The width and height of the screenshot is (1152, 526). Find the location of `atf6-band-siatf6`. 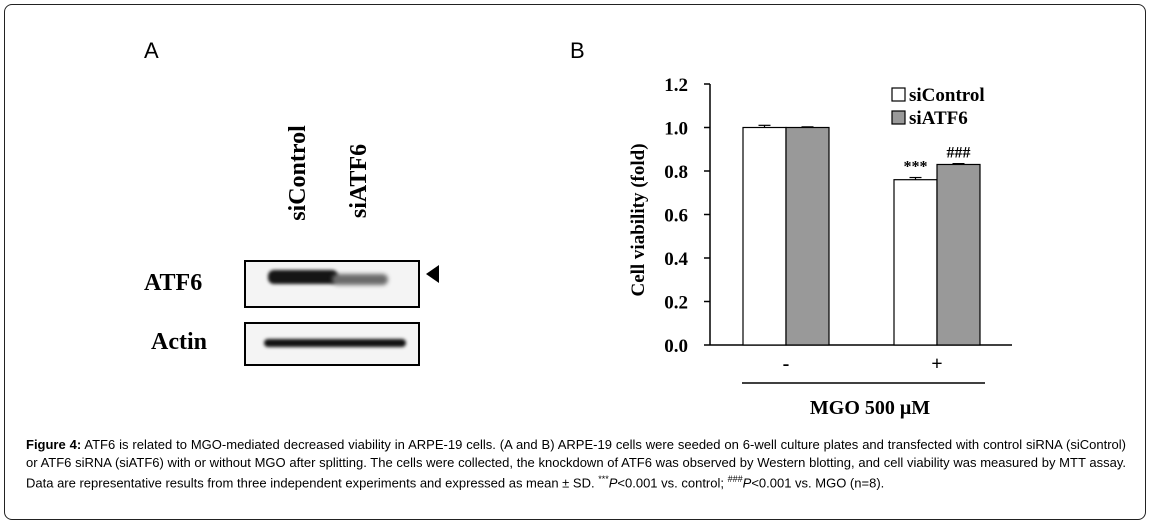

atf6-band-siatf6 is located at coordinates (360, 279).